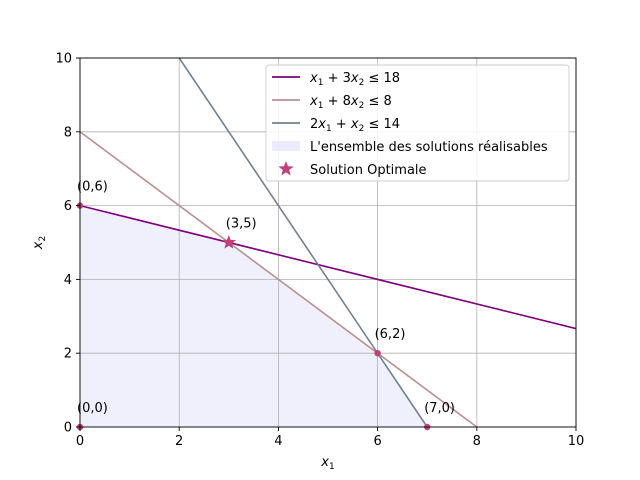  Describe the element at coordinates (278, 441) in the screenshot. I see `x-tick-label: 4` at that location.